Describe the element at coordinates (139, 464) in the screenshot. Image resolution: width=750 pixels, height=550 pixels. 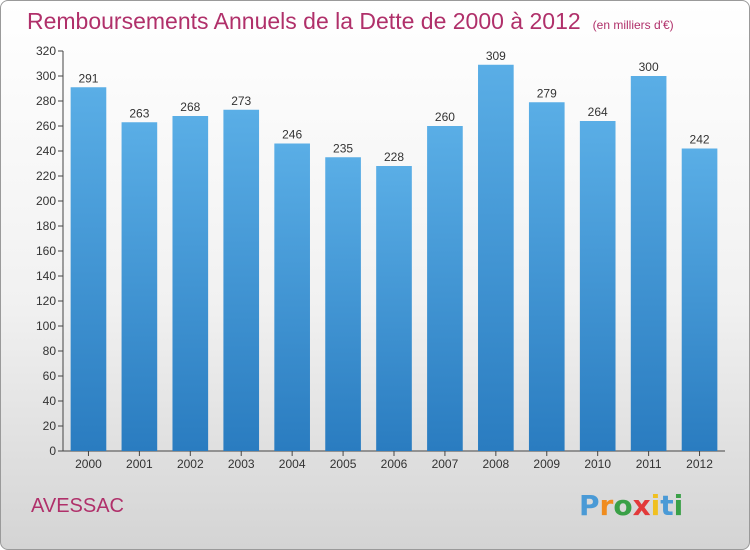
I see `x-tick-label: 2001` at that location.